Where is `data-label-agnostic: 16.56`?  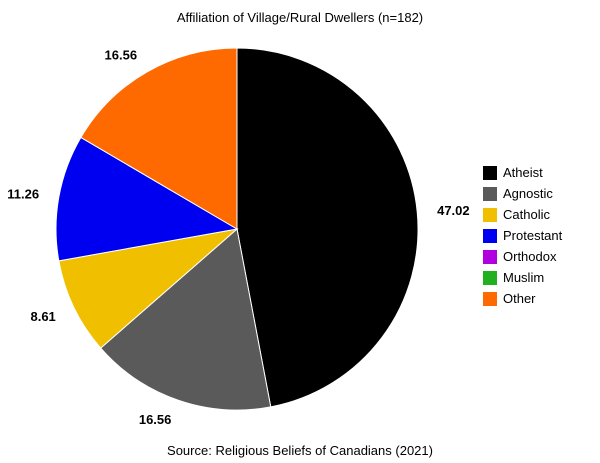
data-label-agnostic: 16.56 is located at coordinates (155, 419).